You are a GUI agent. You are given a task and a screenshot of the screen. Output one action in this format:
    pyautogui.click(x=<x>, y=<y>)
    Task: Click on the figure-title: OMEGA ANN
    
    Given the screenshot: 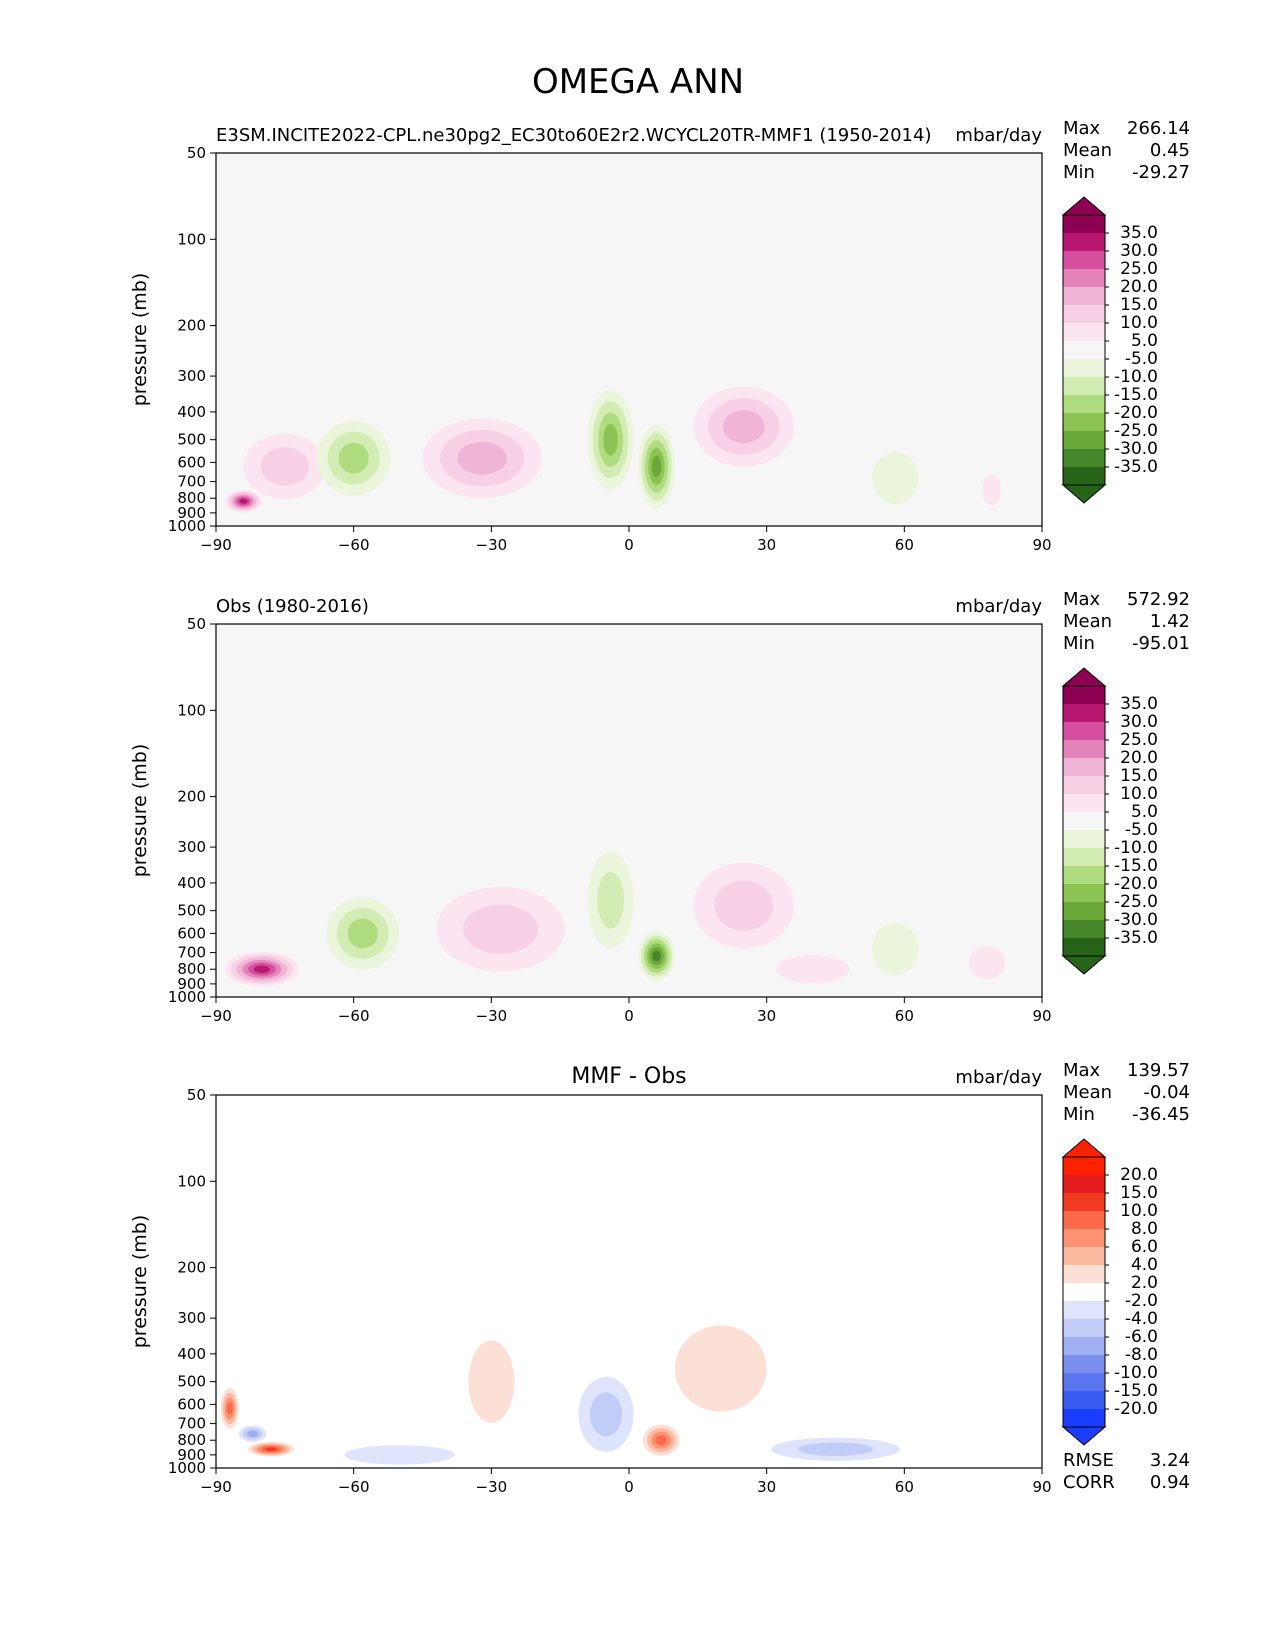 What is the action you would take?
    pyautogui.click(x=638, y=82)
    